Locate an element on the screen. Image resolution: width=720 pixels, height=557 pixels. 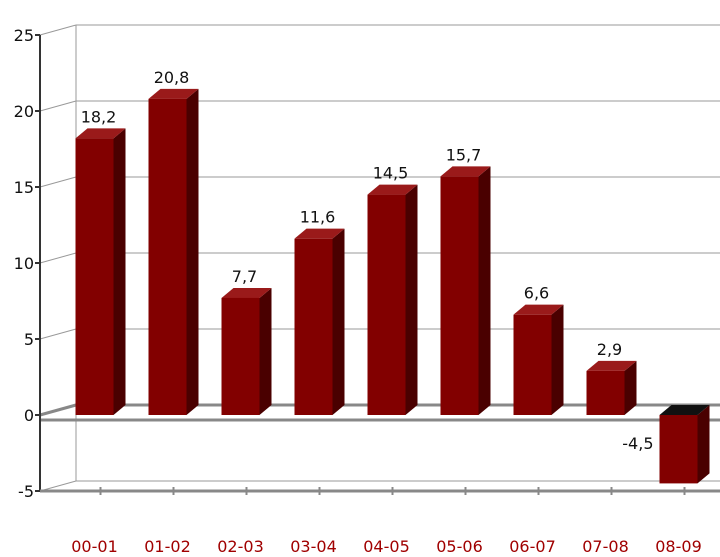
data-label: 14,5 is located at coordinates (391, 173).